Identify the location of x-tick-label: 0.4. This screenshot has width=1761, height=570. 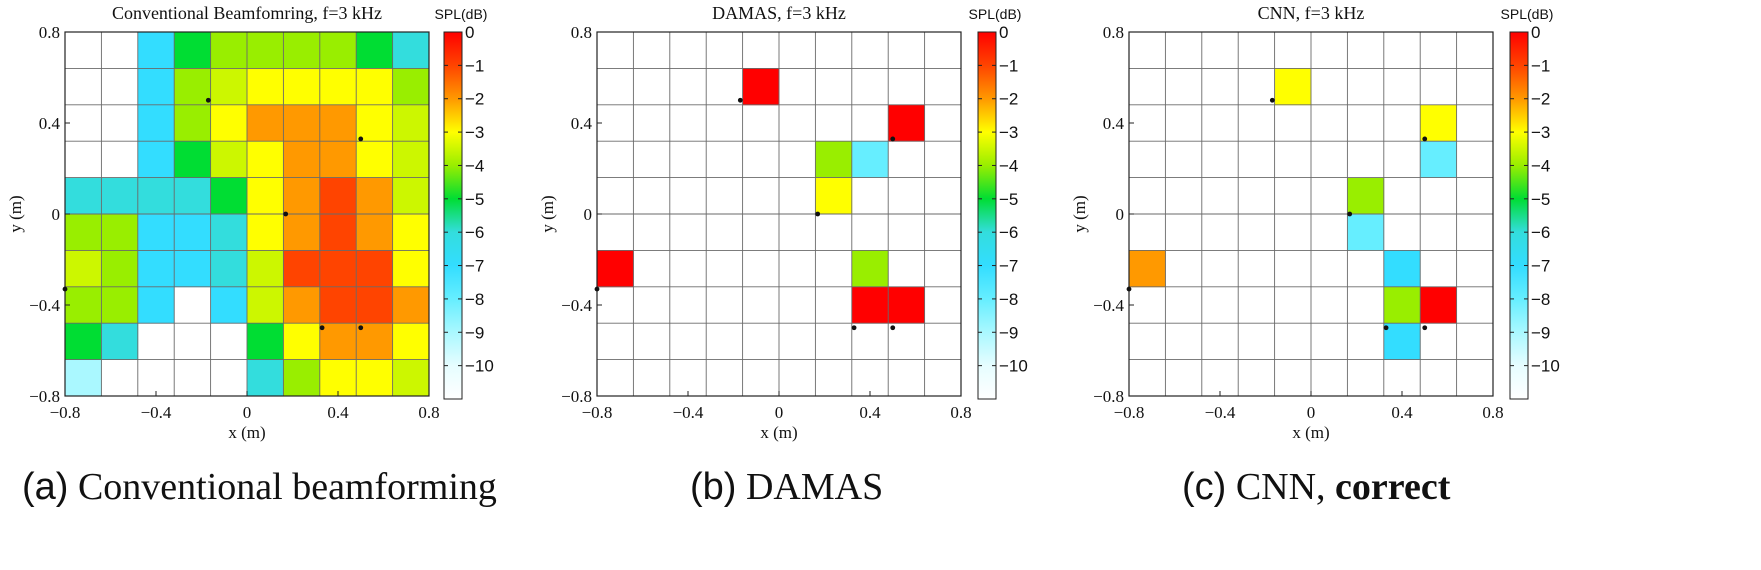
(338, 412).